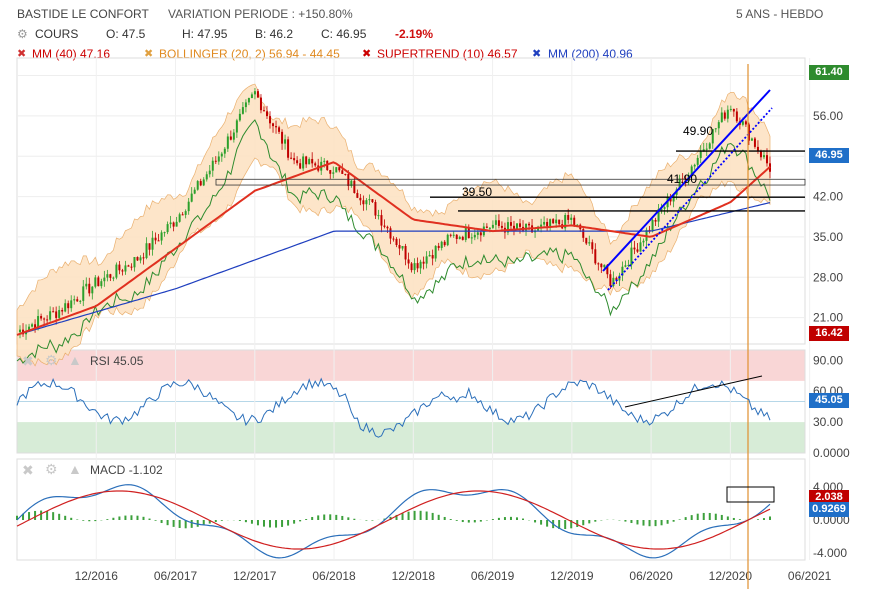 The width and height of the screenshot is (871, 589). What do you see at coordinates (829, 497) in the screenshot?
I see `badge-macd-signal: 2.038` at bounding box center [829, 497].